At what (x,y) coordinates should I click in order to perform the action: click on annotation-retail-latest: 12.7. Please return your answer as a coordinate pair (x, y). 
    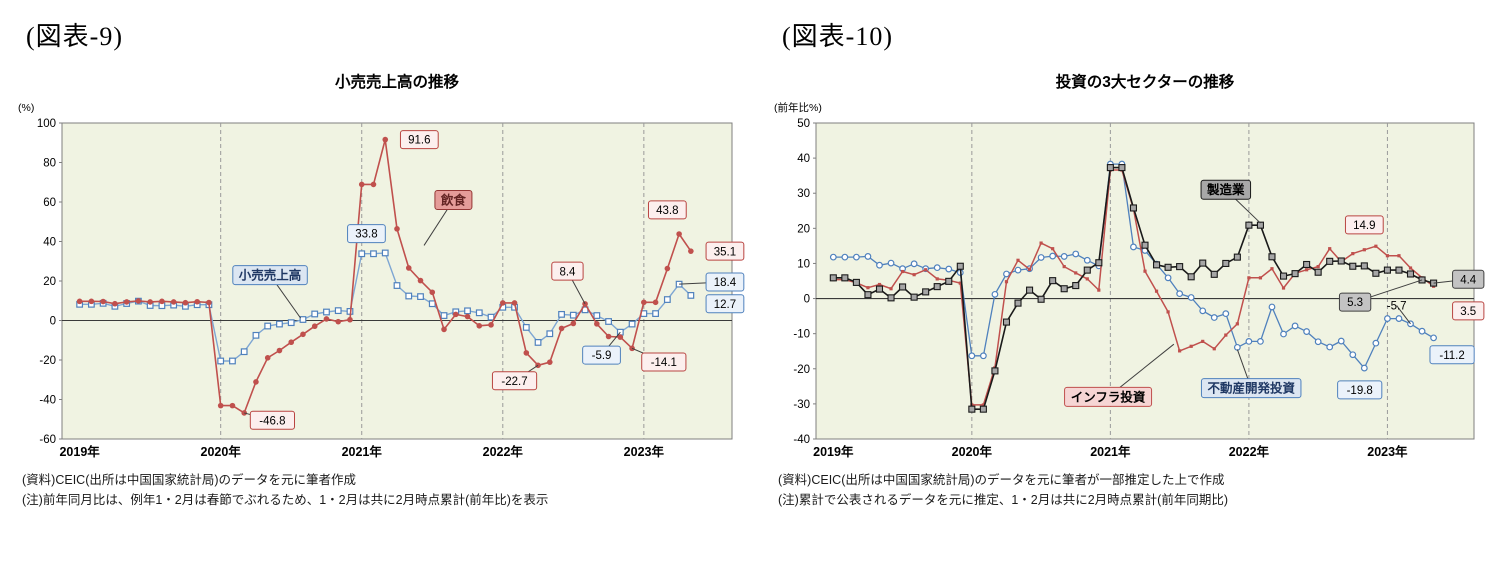
    Looking at the image, I should click on (725, 304).